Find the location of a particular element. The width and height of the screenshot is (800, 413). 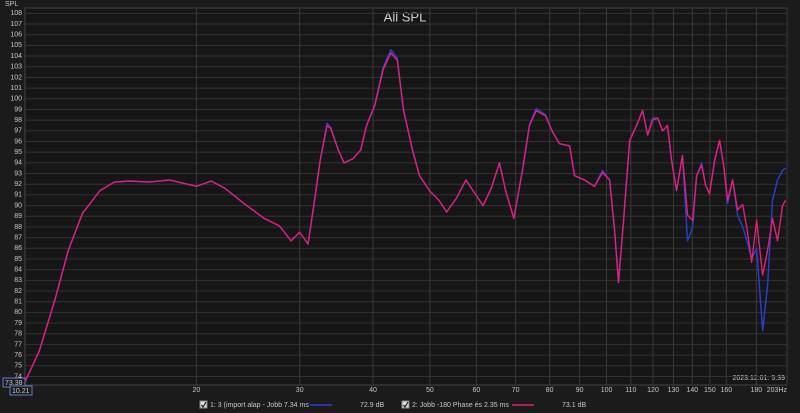

y-axis-label: SPL is located at coordinates (11, 4).